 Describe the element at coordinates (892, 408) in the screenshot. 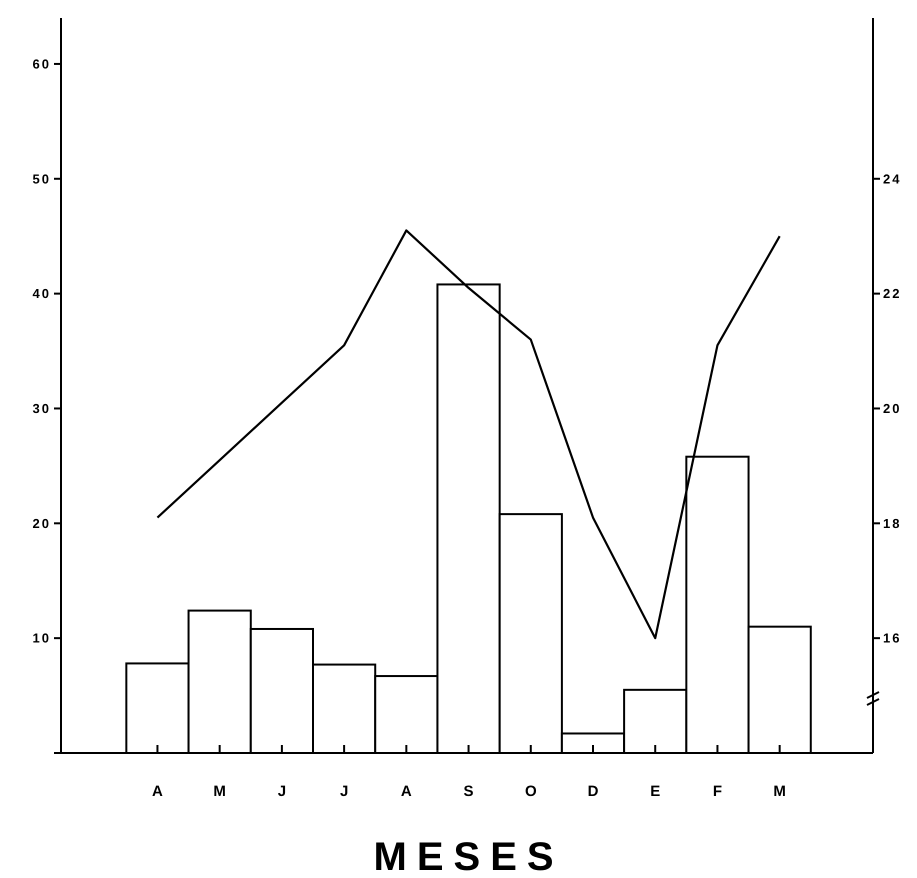

I see `y2-tick-label: 20` at that location.